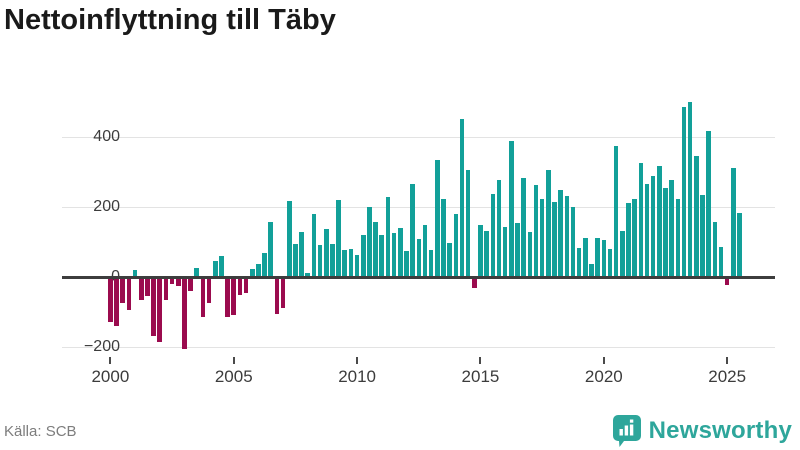 The width and height of the screenshot is (800, 450). Describe the element at coordinates (394, 255) in the screenshot. I see `bar-2011Q3` at that location.